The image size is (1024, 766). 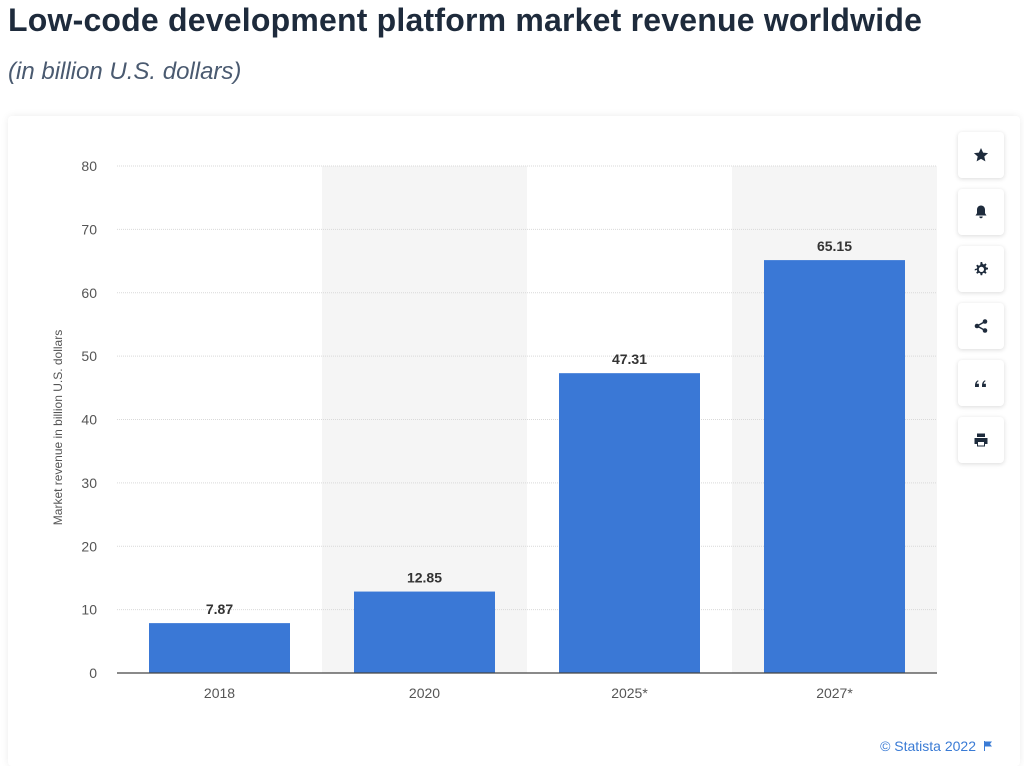 What do you see at coordinates (629, 693) in the screenshot?
I see `x-tick-label: 2025*` at bounding box center [629, 693].